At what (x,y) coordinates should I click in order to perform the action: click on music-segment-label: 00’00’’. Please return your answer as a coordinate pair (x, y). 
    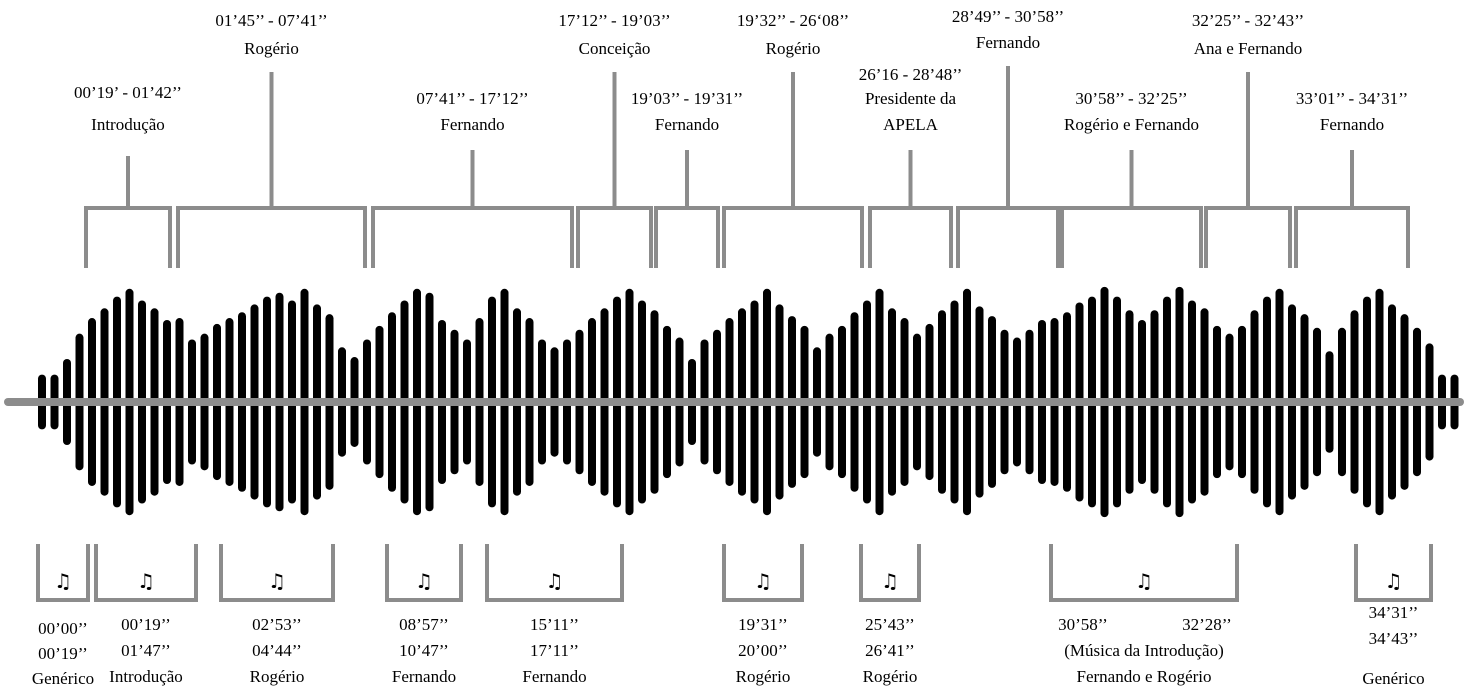
    Looking at the image, I should click on (63, 628).